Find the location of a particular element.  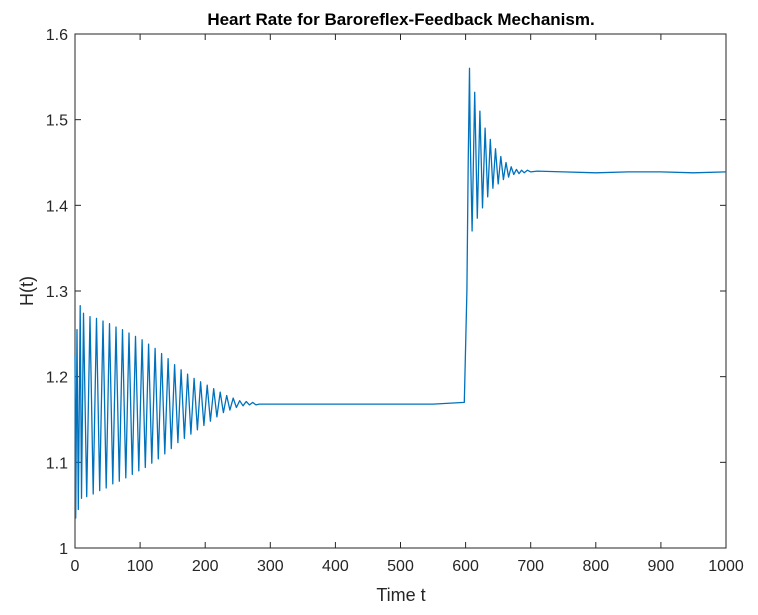

x-tick-label: 800 is located at coordinates (595, 566).